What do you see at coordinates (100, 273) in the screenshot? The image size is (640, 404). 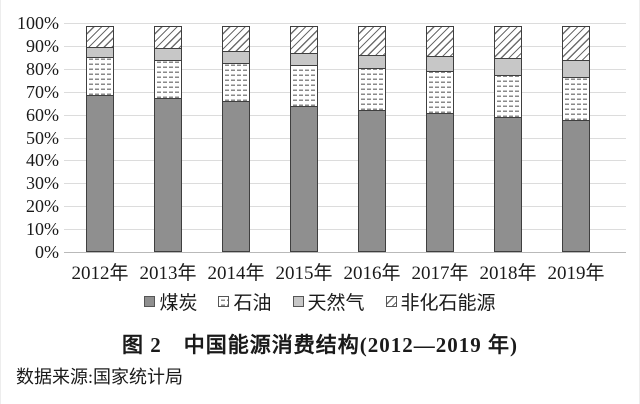 I see `x-axis-tick-label: 2012年` at bounding box center [100, 273].